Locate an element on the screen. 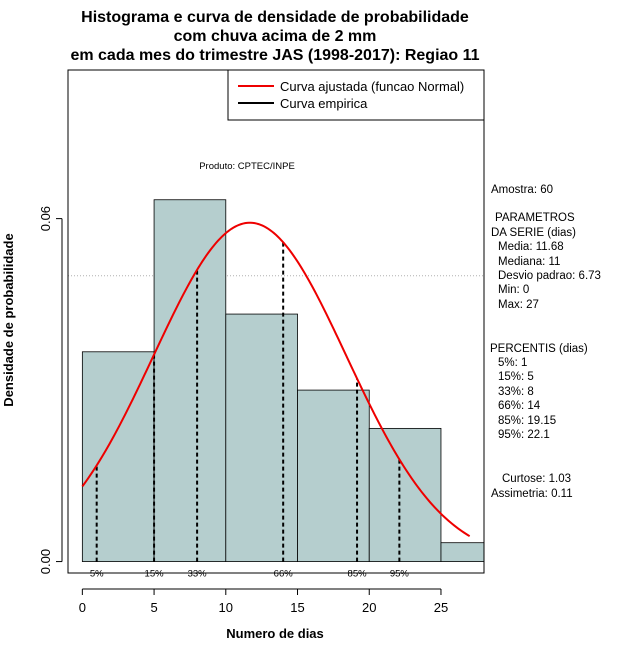  stat-p85: 85%: 19.15 is located at coordinates (527, 421).